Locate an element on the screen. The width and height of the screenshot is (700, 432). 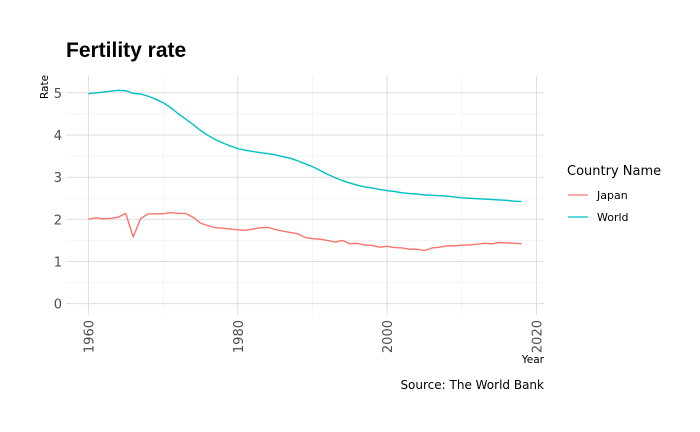
x-axis-ticks: 1960 1980 2000 2020 is located at coordinates (313, 336).